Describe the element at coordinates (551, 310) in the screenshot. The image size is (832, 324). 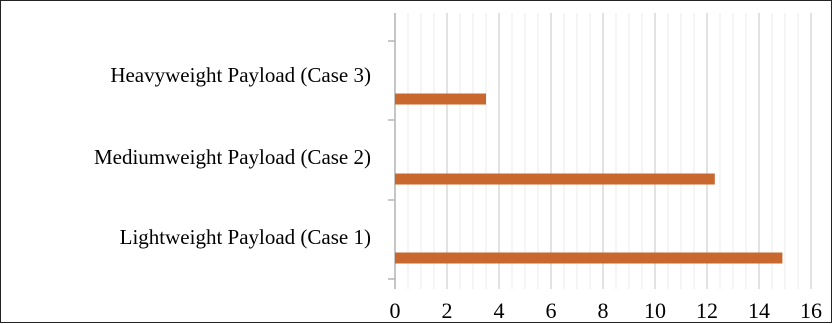
I see `x-tick-label: 6` at that location.